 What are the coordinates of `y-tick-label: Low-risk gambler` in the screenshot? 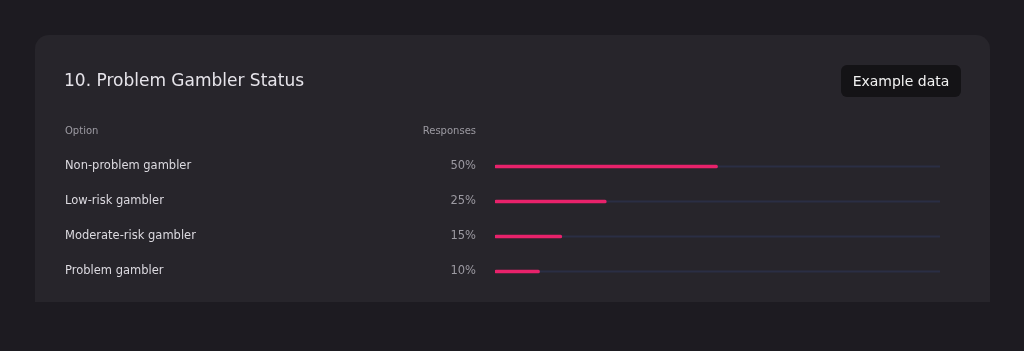 It's located at (115, 200).